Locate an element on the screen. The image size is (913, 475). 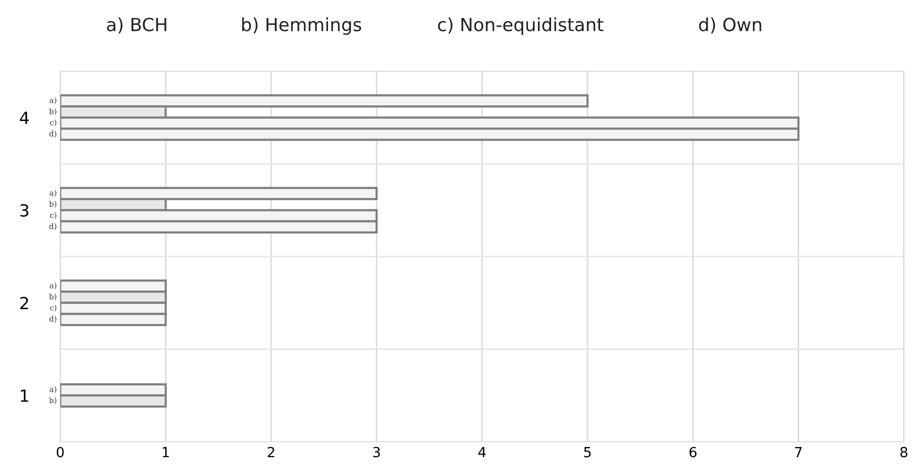
y-tick-label: 2 is located at coordinates (24, 303).